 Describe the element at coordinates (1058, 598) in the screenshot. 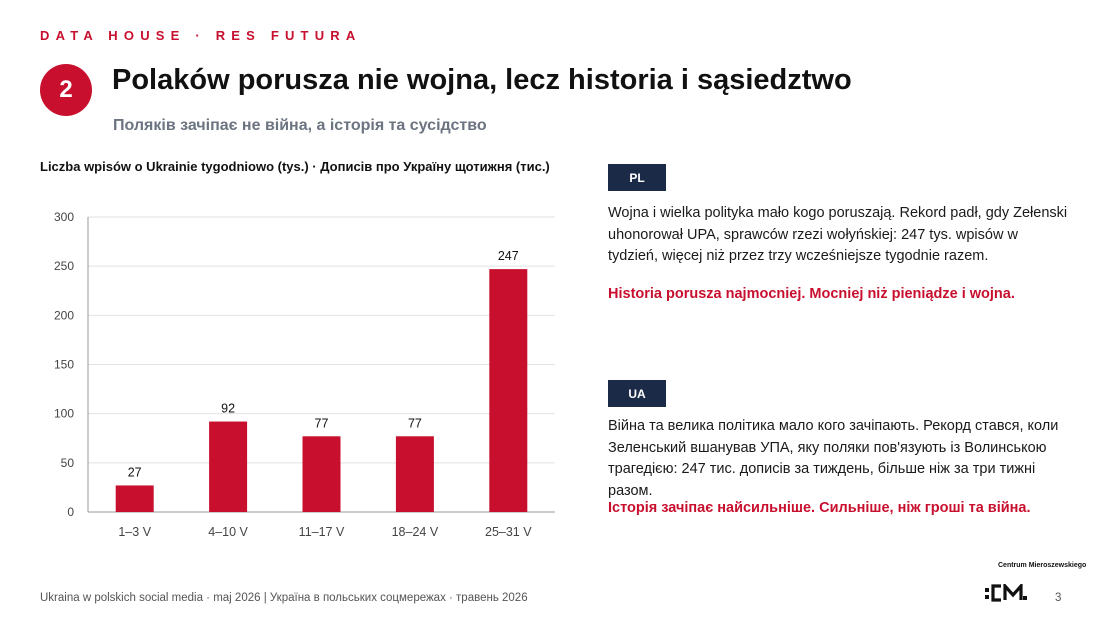

I see `page-number: 3` at that location.